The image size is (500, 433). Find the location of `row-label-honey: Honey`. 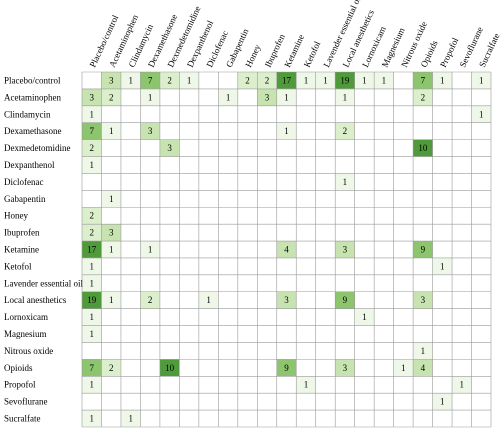

row-label-honey: Honey is located at coordinates (16, 216).